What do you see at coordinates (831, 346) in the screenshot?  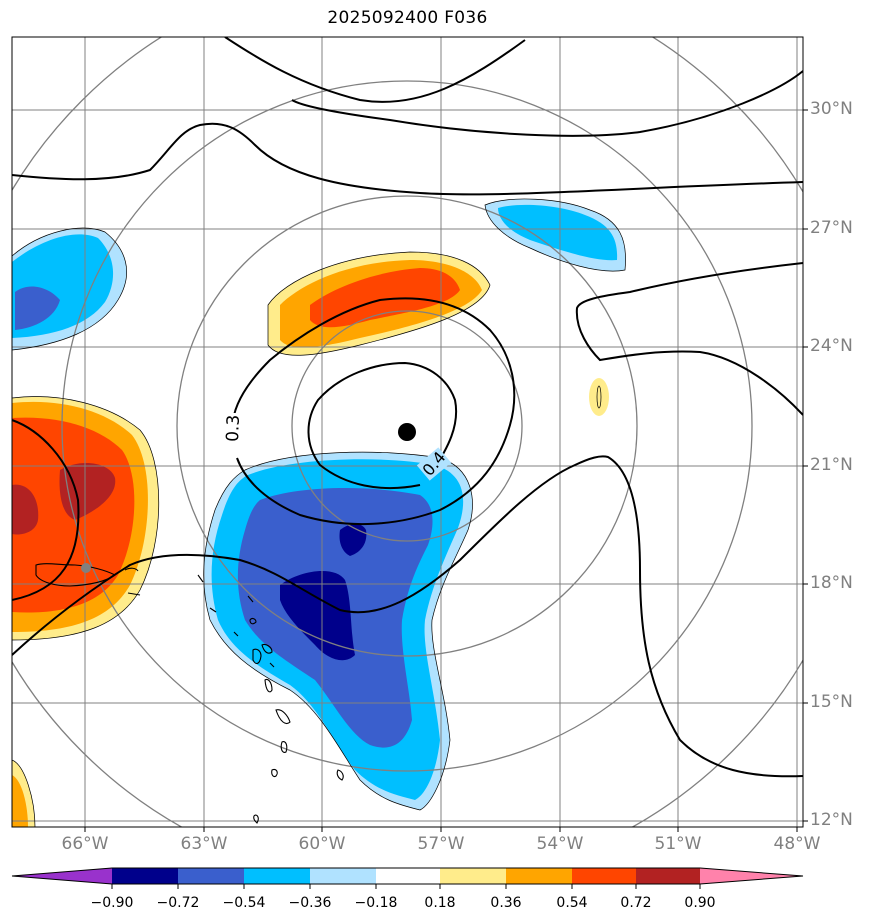 I see `lat-label-24n: 24°N` at bounding box center [831, 346].